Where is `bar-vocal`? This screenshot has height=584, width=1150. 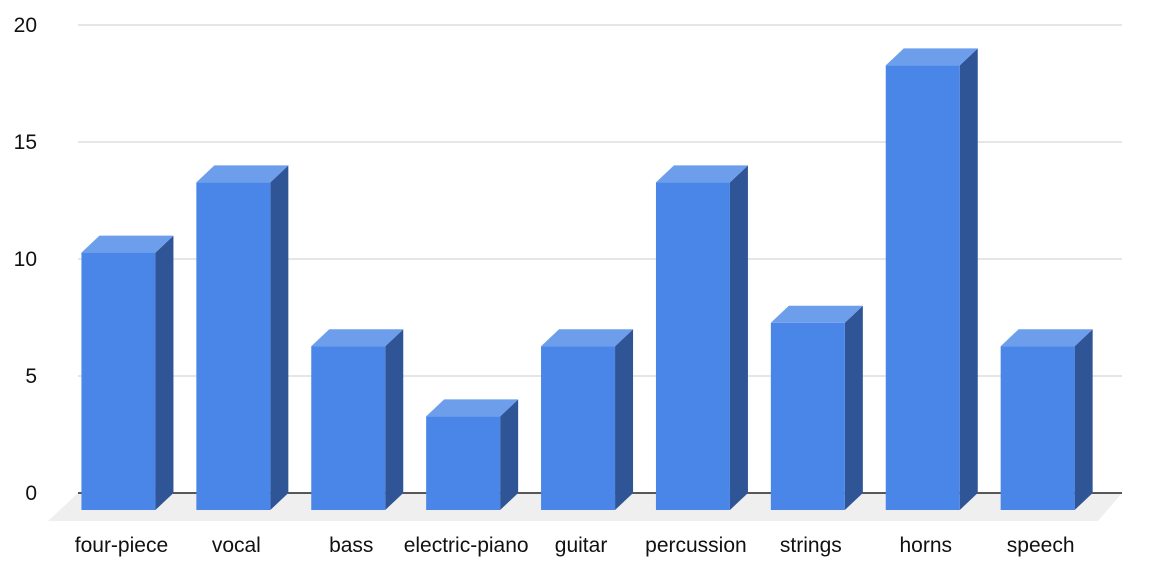
bar-vocal is located at coordinates (242, 337).